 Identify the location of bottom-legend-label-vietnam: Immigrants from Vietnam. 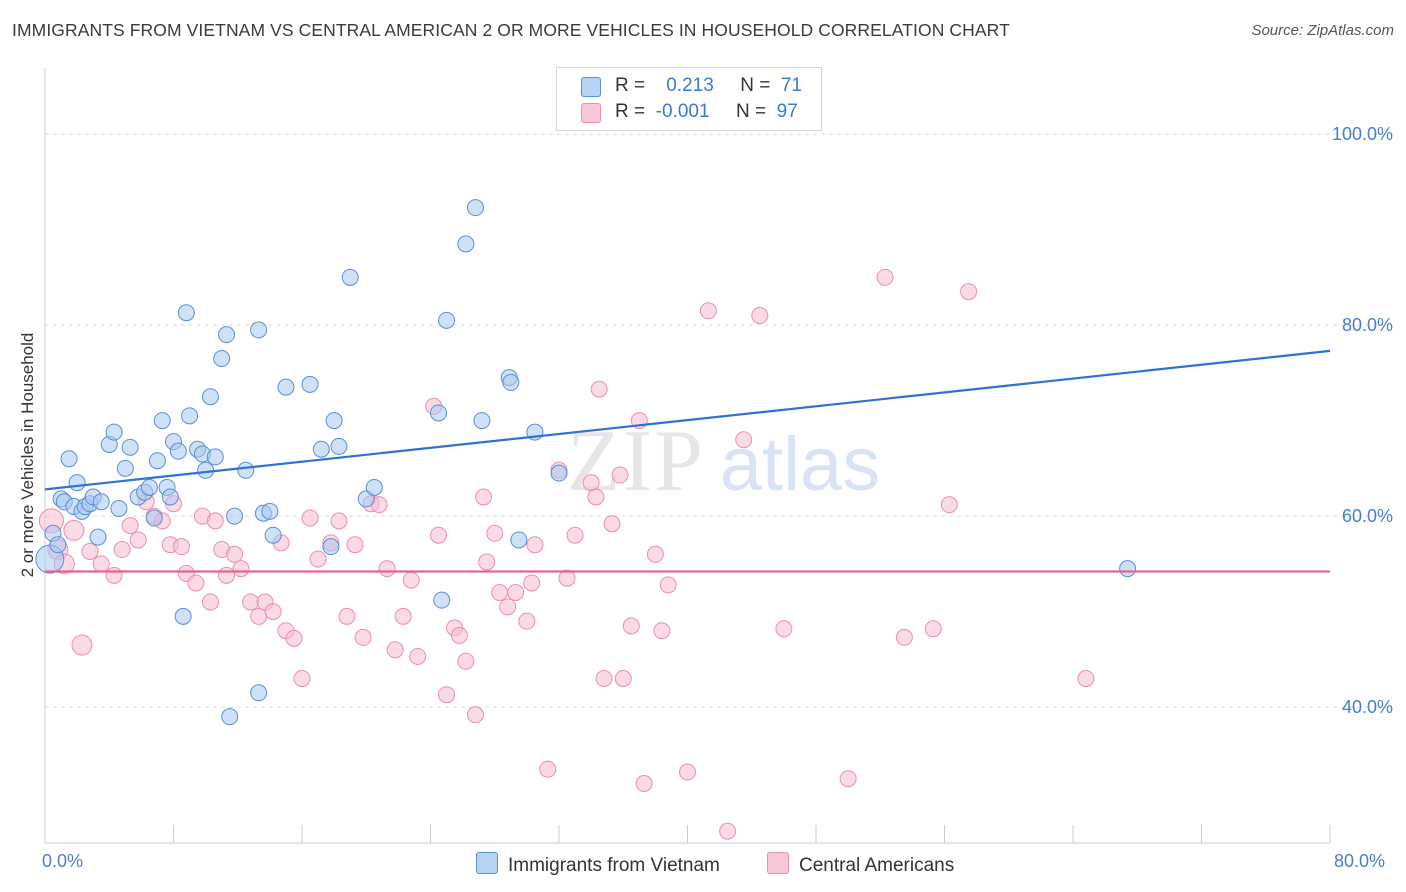
(614, 865).